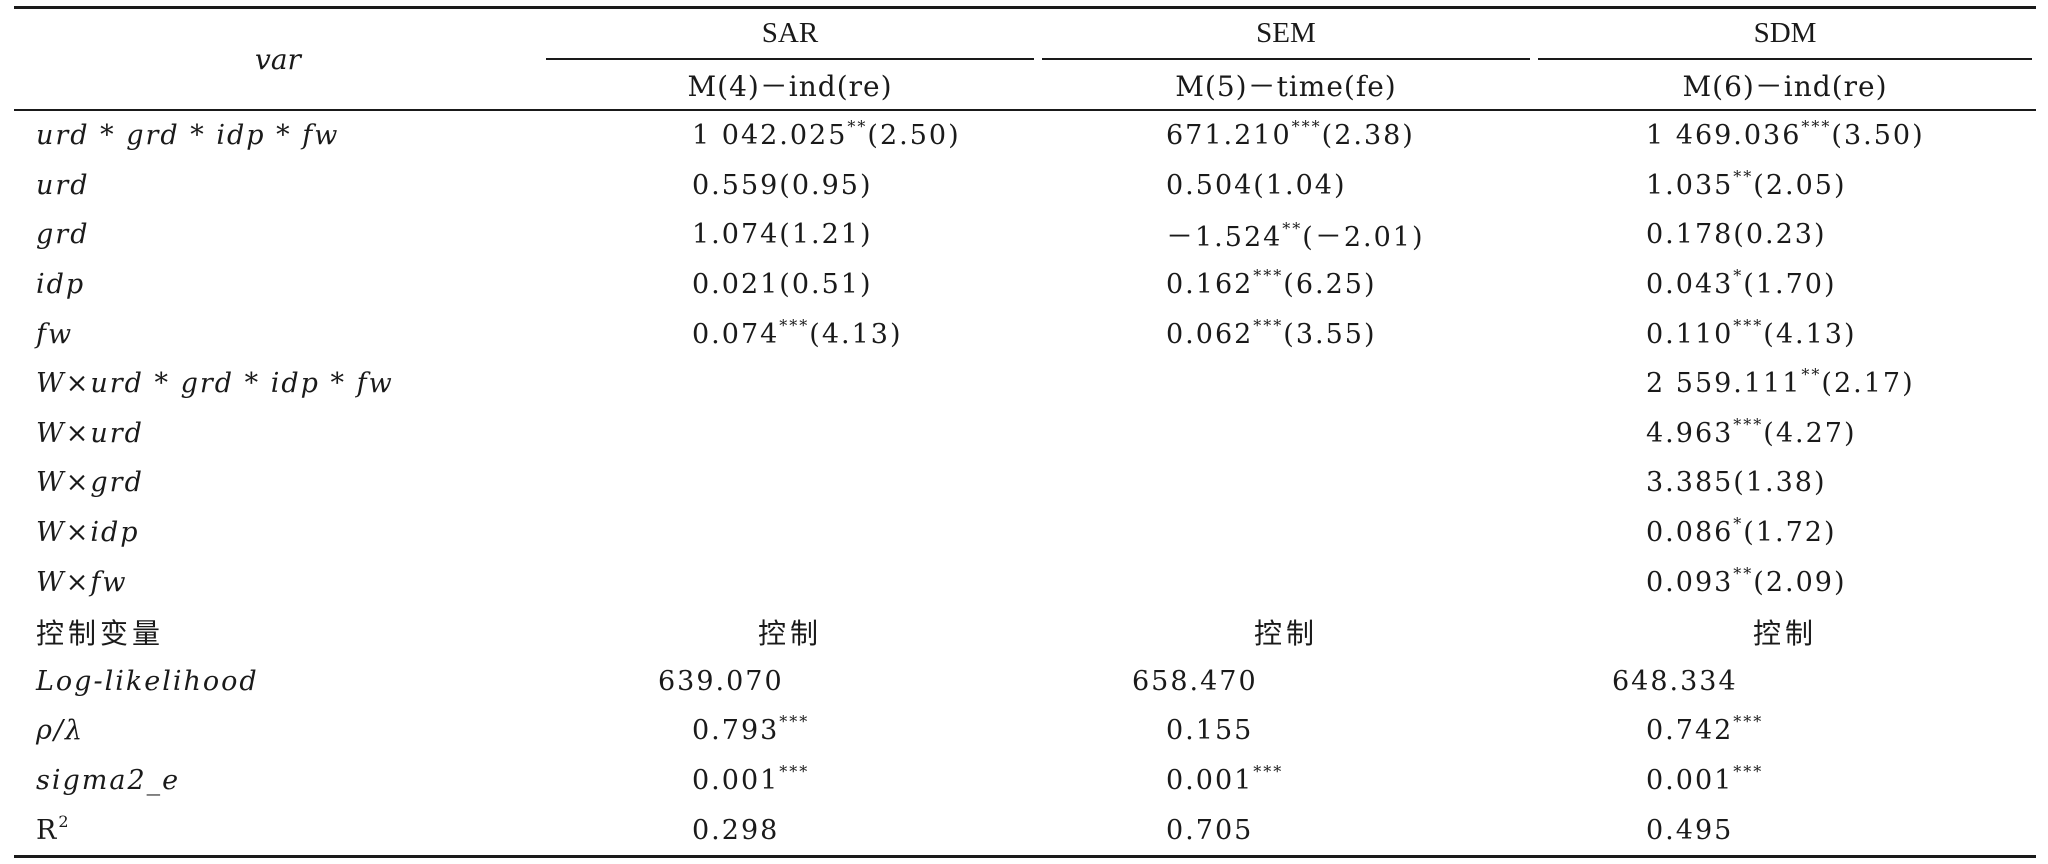 This screenshot has height=864, width=2048. I want to click on header-group-label: SEM, so click(1286, 34).